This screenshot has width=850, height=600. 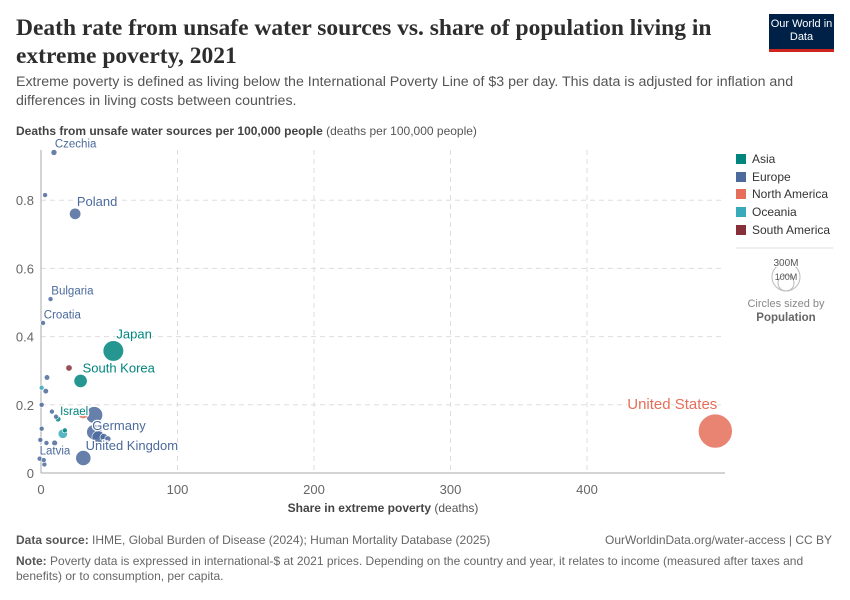 What do you see at coordinates (178, 489) in the screenshot?
I see `x-tick-label: 100` at bounding box center [178, 489].